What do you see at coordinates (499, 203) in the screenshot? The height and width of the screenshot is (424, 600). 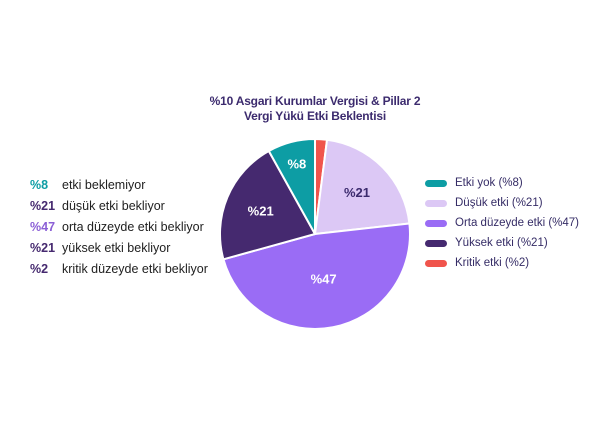 I see `legend-label: Düşük etki (%21)` at bounding box center [499, 203].